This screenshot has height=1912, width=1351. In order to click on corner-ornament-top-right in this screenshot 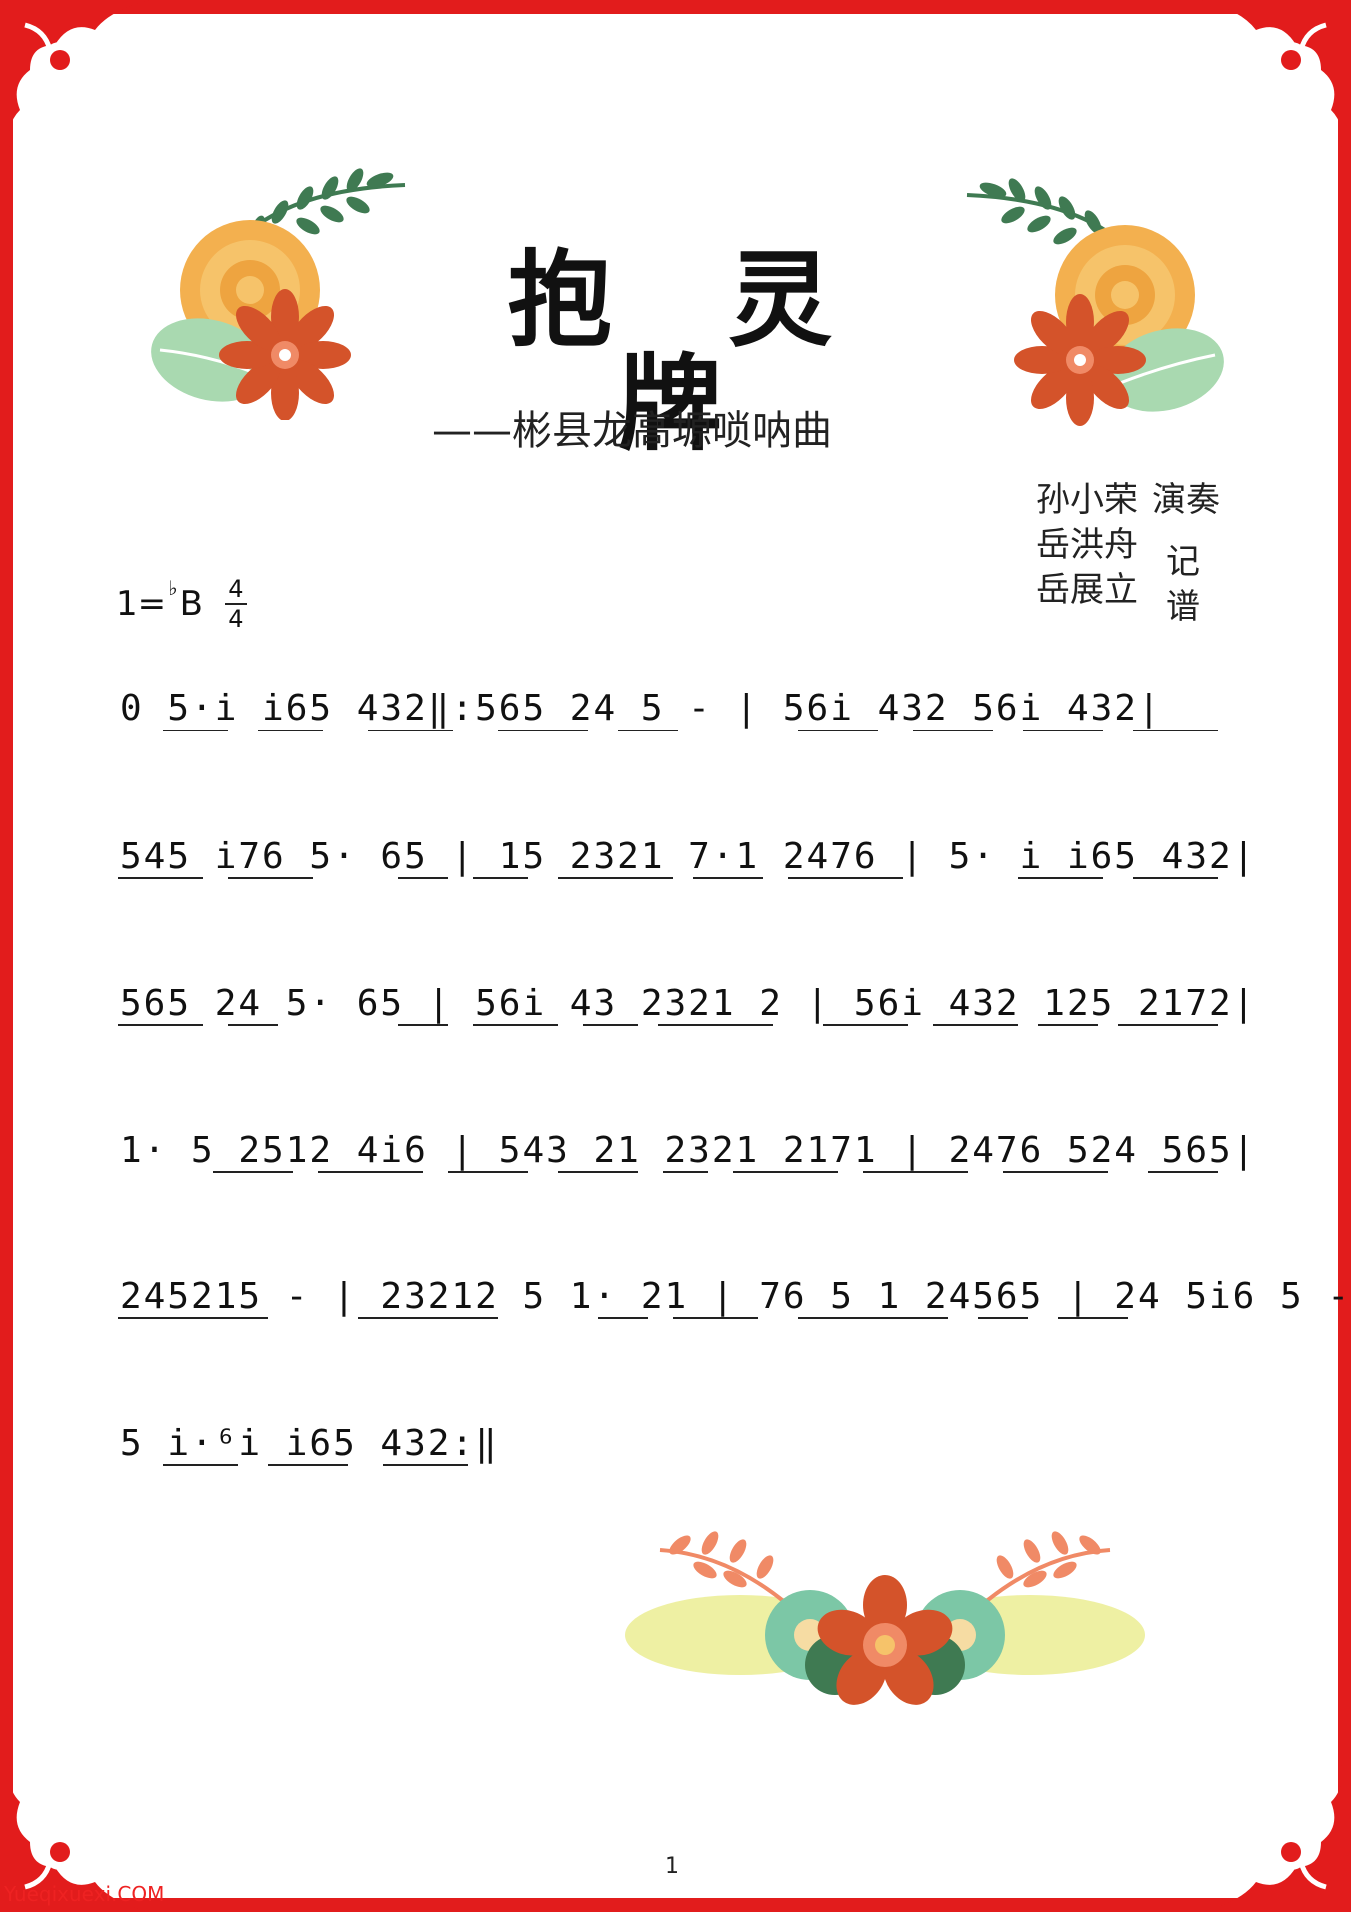, I will do `click(1276, 75)`.